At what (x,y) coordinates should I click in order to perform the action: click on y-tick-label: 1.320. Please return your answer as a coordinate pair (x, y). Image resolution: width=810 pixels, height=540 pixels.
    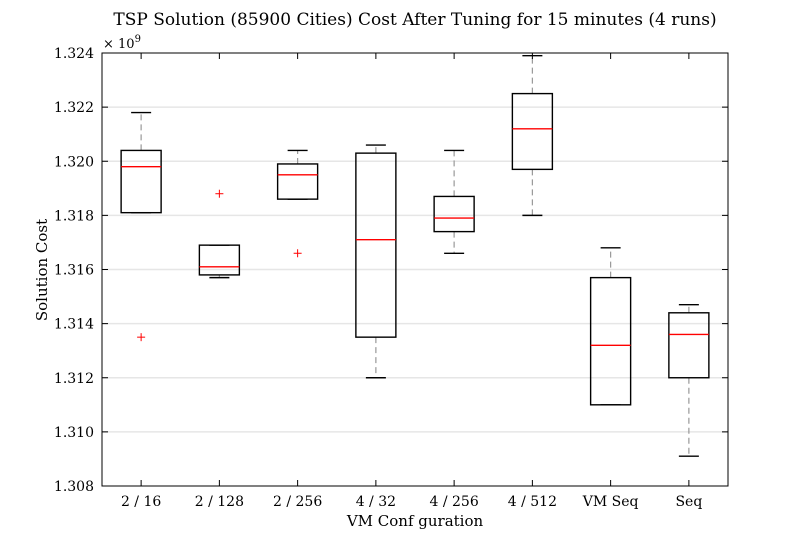
    Looking at the image, I should click on (74, 162).